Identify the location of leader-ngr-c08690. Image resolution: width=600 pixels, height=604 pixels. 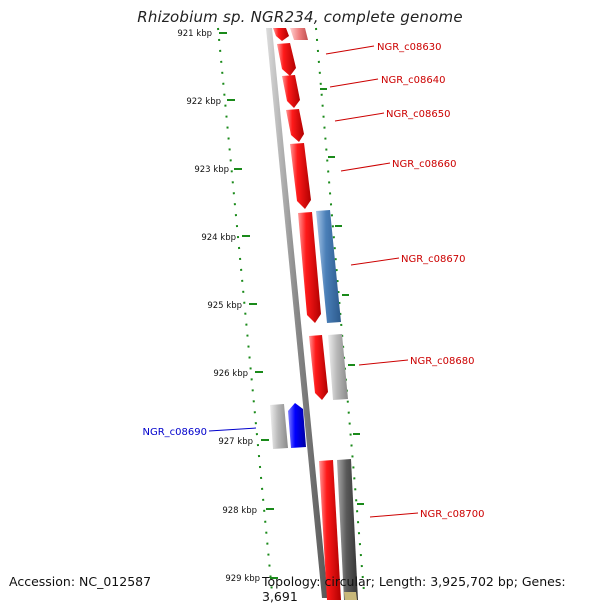
(232, 429).